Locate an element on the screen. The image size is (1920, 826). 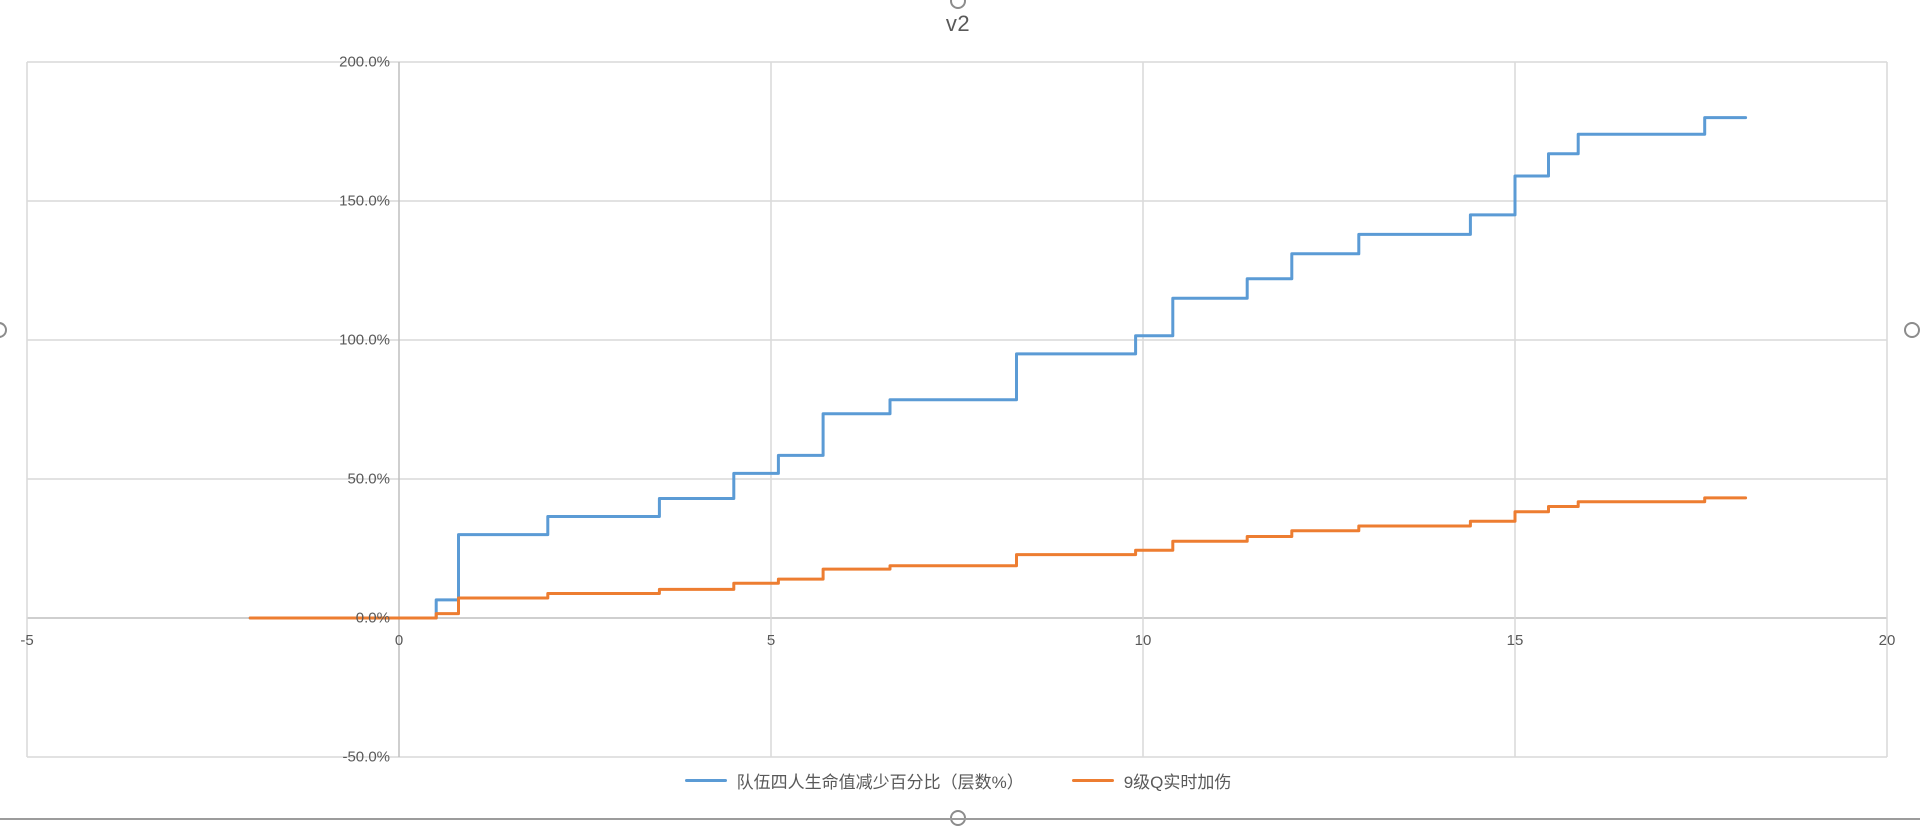
legend-label: 队伍四人生命值减少百分比（层数%） is located at coordinates (880, 782).